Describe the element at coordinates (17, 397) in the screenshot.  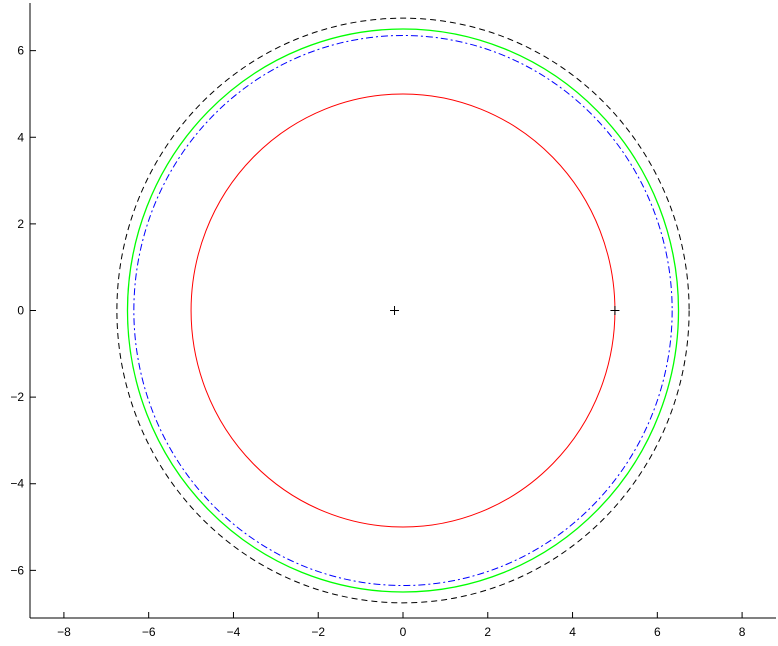
I see `y-tick-label: −2` at that location.